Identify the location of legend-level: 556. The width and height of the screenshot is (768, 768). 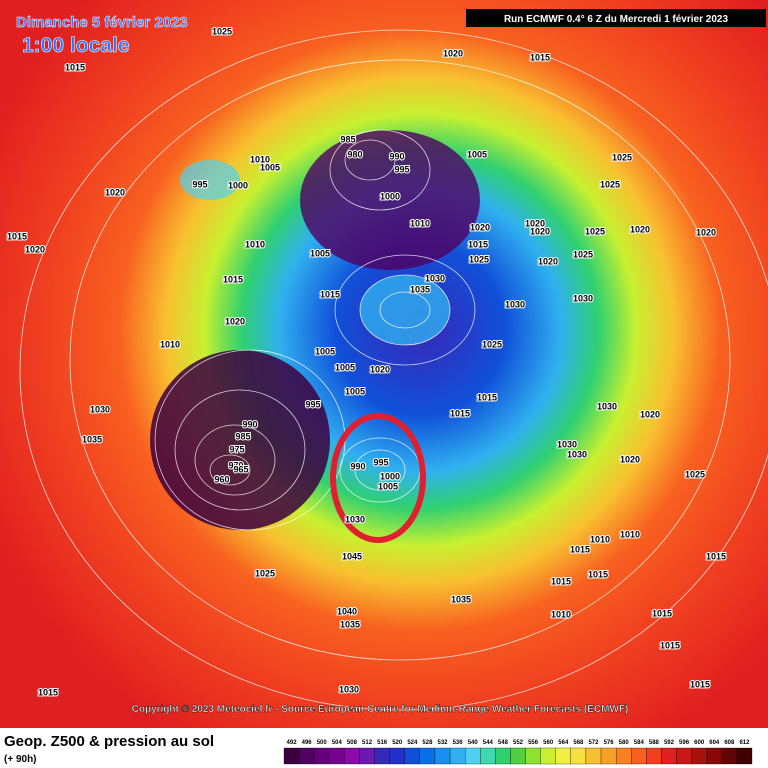
(533, 743).